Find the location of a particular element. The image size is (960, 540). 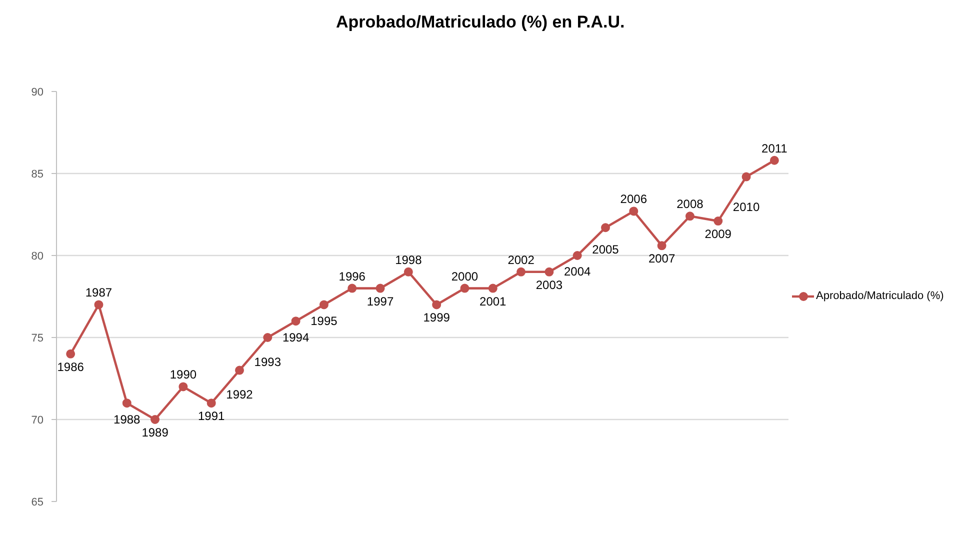

x-tick-label: 1991 is located at coordinates (212, 416).